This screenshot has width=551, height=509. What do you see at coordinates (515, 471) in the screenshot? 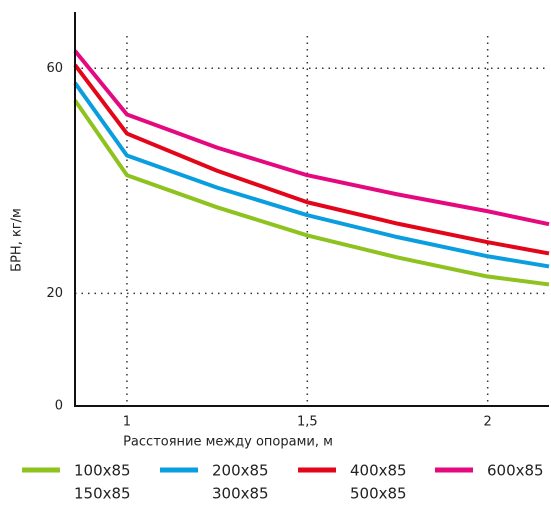
I see `legend-label: 600x85` at bounding box center [515, 471].